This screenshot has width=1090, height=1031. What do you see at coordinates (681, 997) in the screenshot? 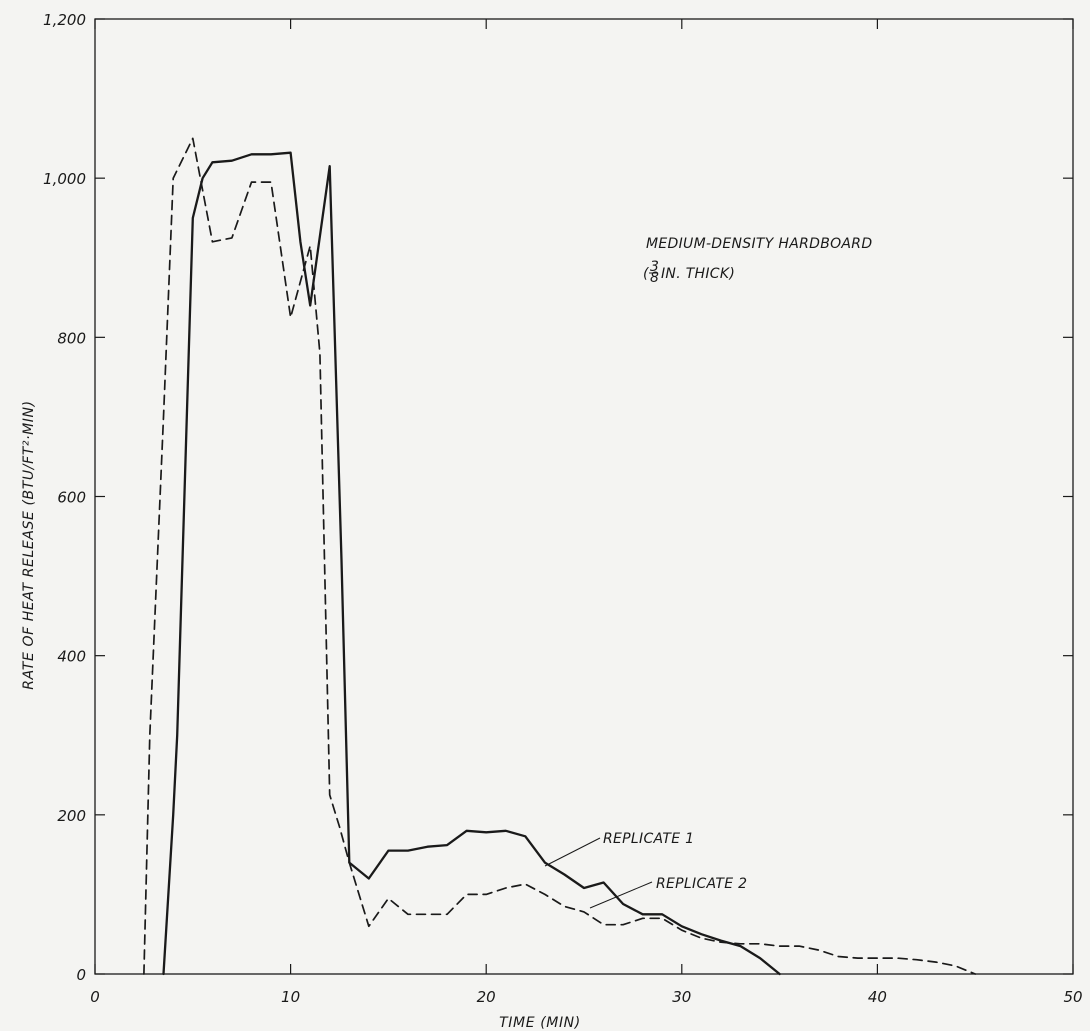
I see `x-tick-label: 30` at bounding box center [681, 997].